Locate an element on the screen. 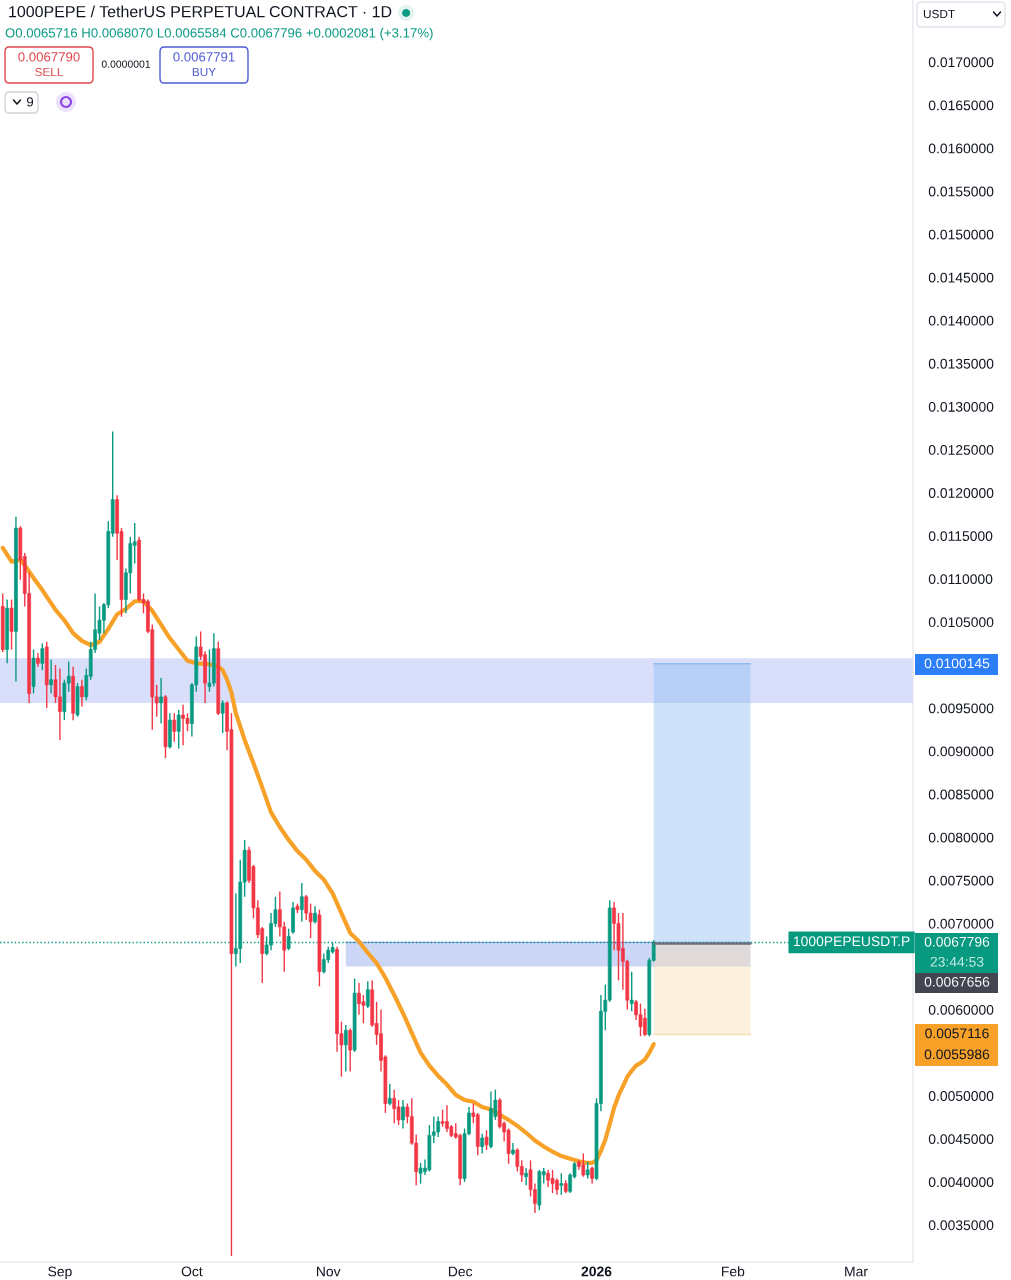  y-tick-label: 0.0140000 is located at coordinates (961, 320).